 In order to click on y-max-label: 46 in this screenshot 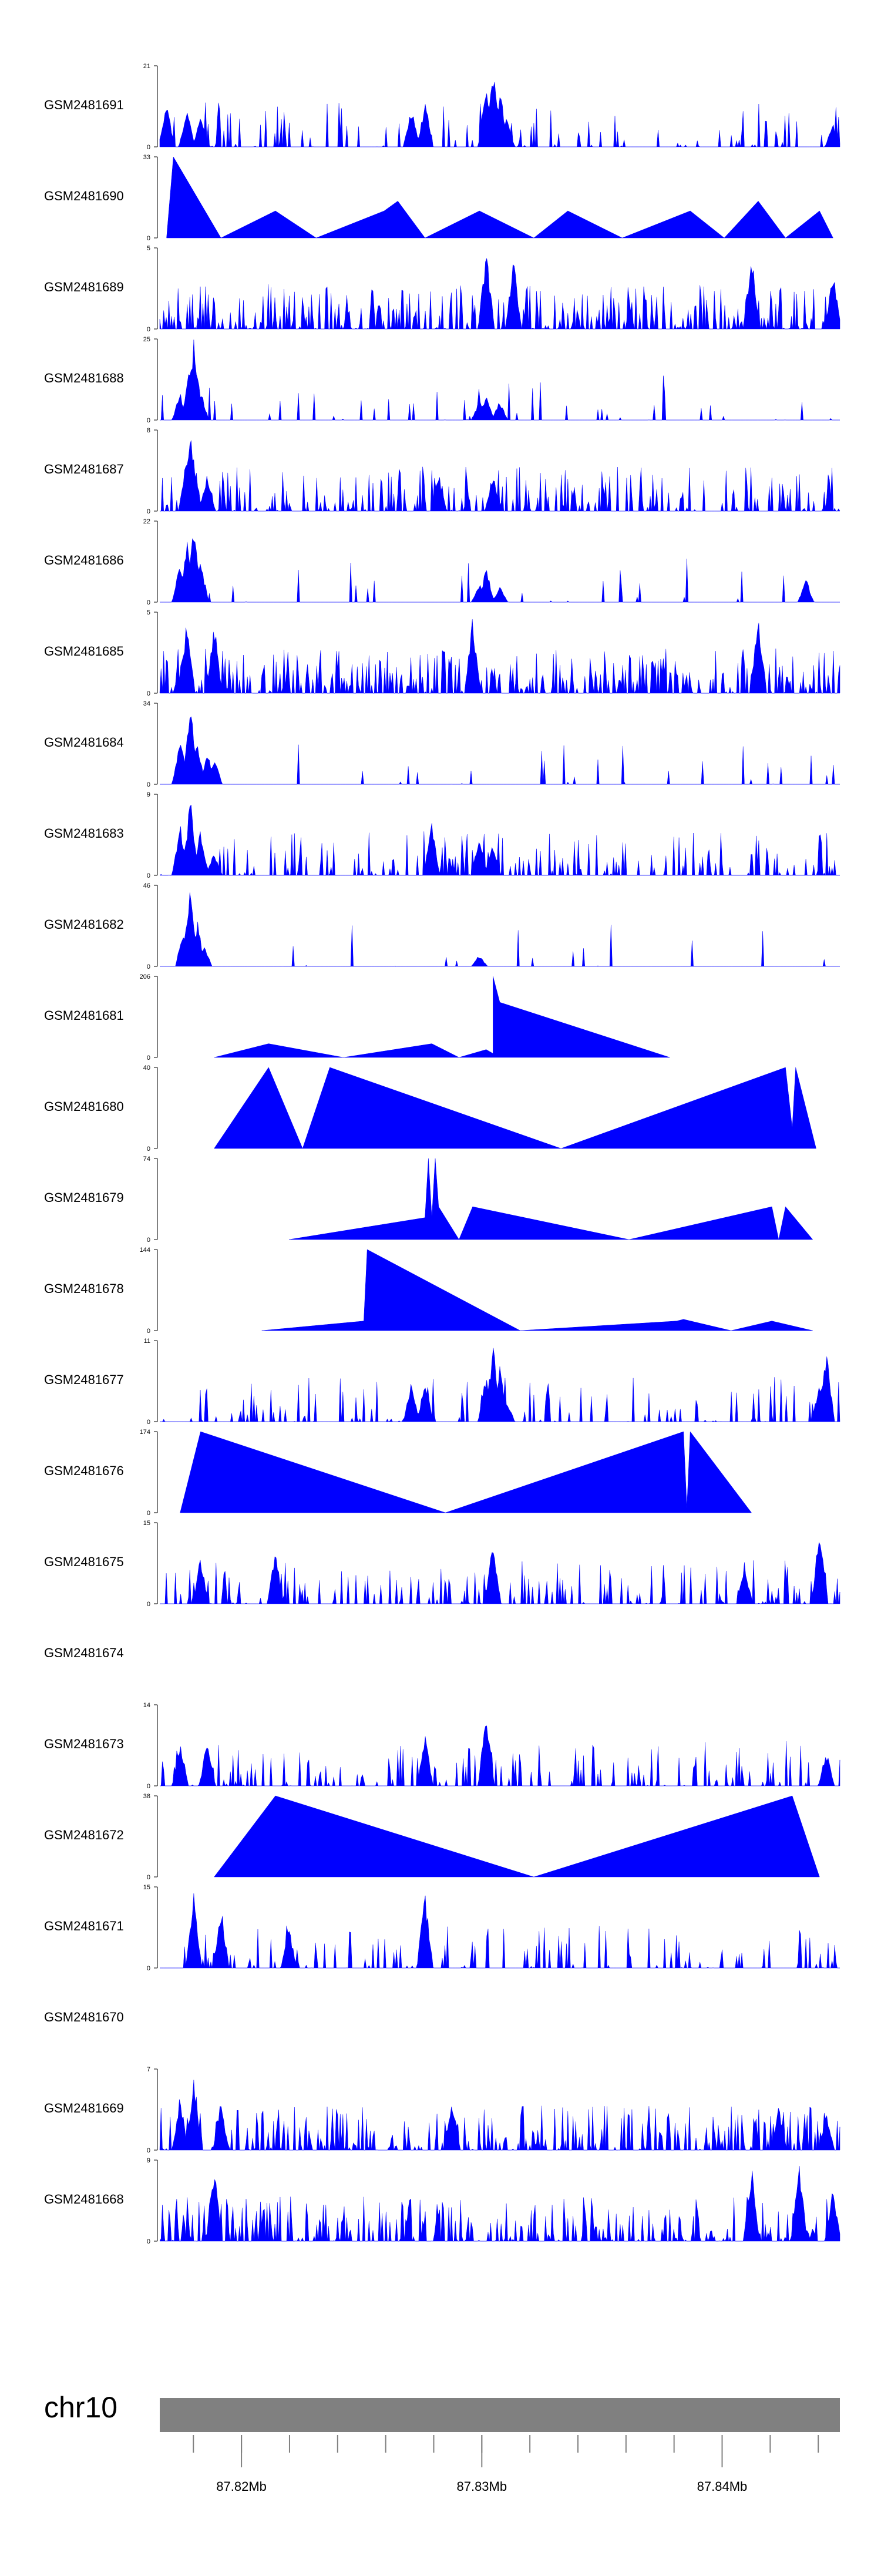, I will do `click(146, 885)`.